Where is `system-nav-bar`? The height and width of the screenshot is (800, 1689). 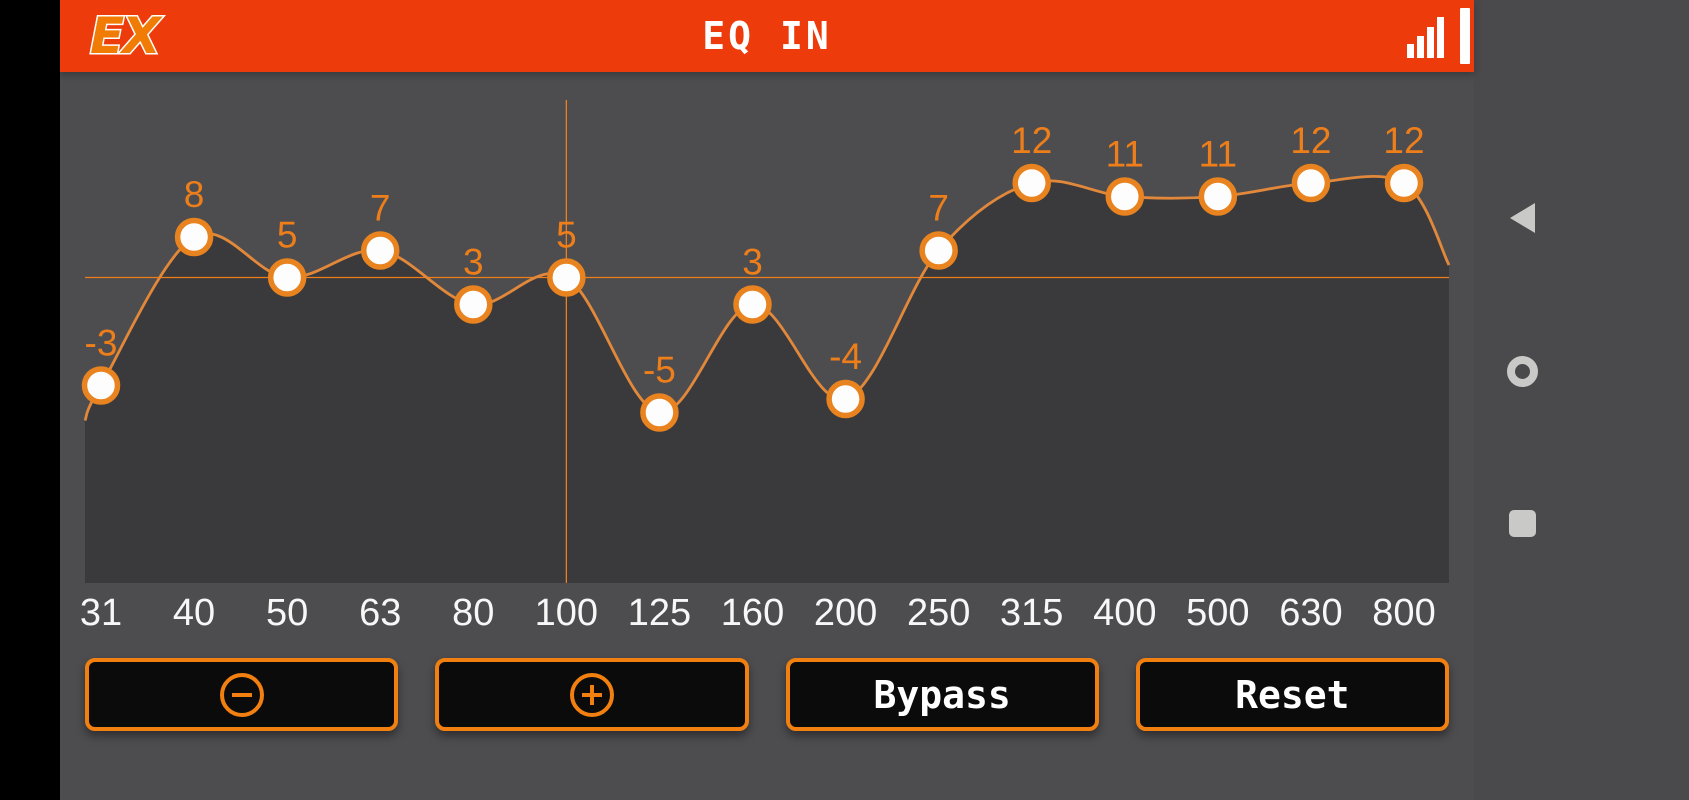
system-nav-bar is located at coordinates (1581, 400).